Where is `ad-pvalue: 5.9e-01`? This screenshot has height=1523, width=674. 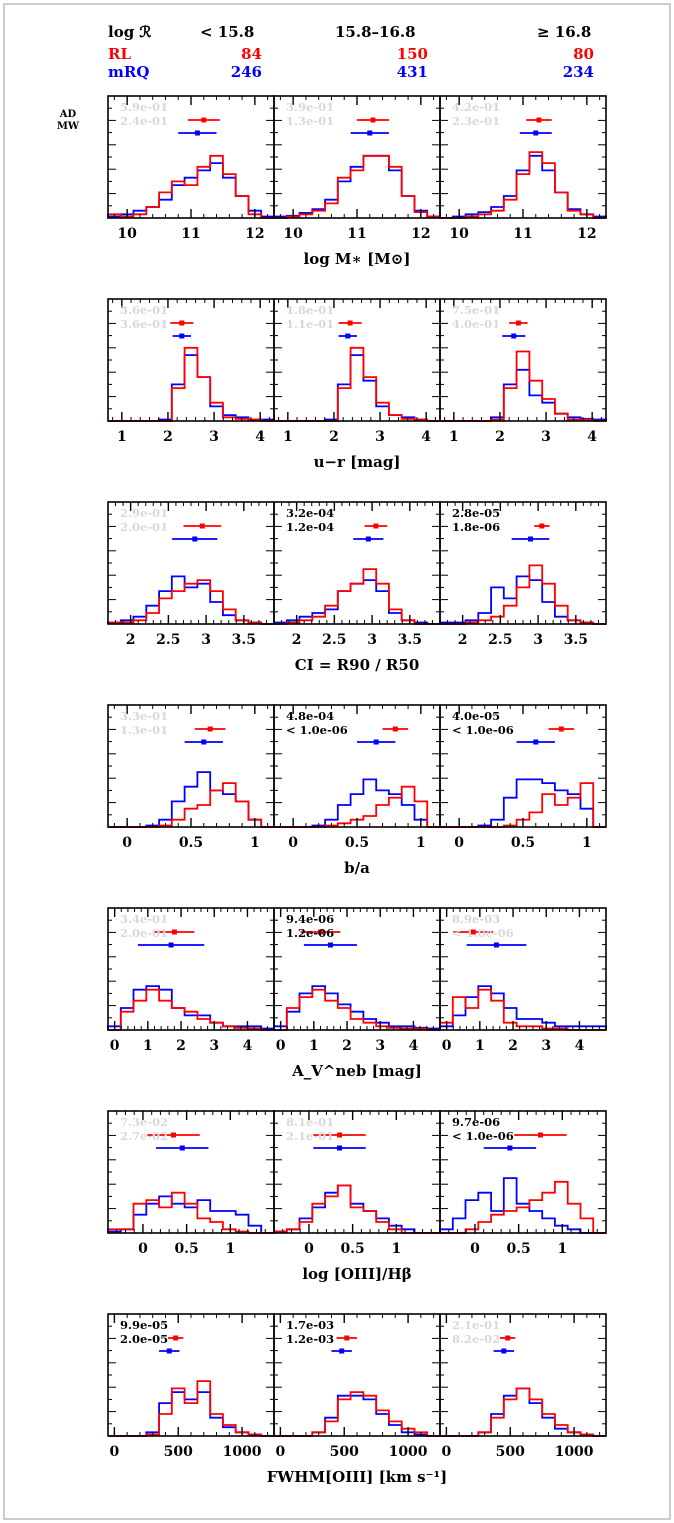 ad-pvalue: 5.9e-01 is located at coordinates (144, 107).